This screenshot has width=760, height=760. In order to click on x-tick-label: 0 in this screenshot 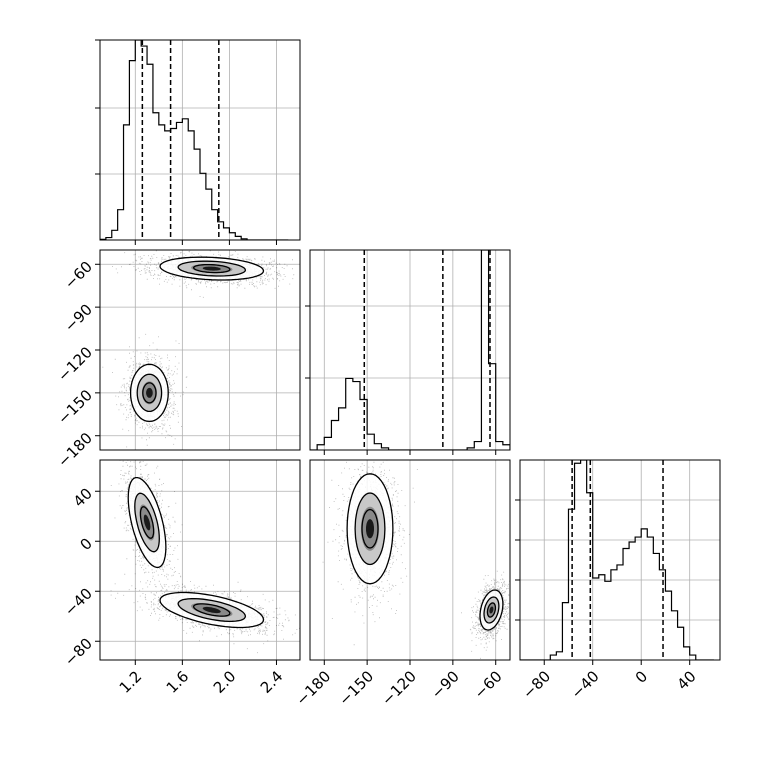, I will do `click(641, 676)`.